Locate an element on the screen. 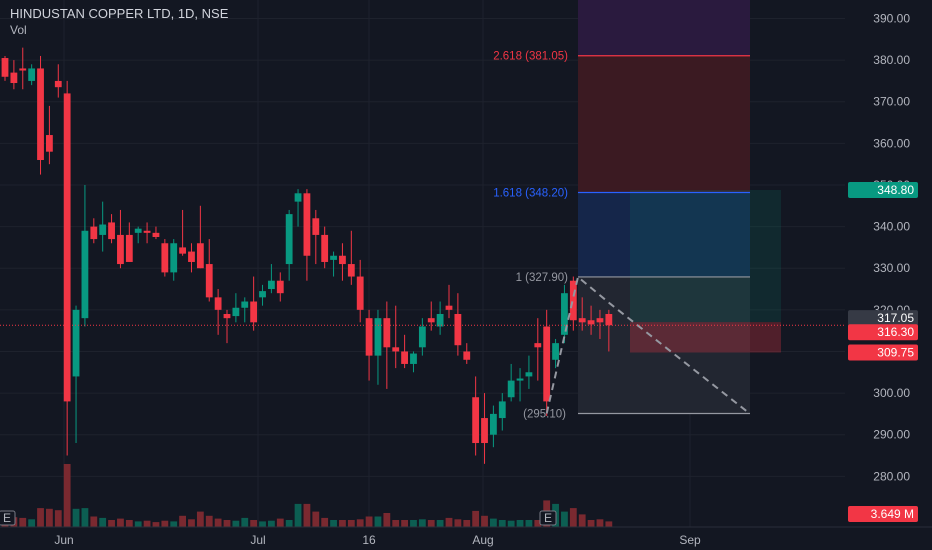 This screenshot has height=550, width=932. price-tick-label: 290.00 is located at coordinates (891, 435).